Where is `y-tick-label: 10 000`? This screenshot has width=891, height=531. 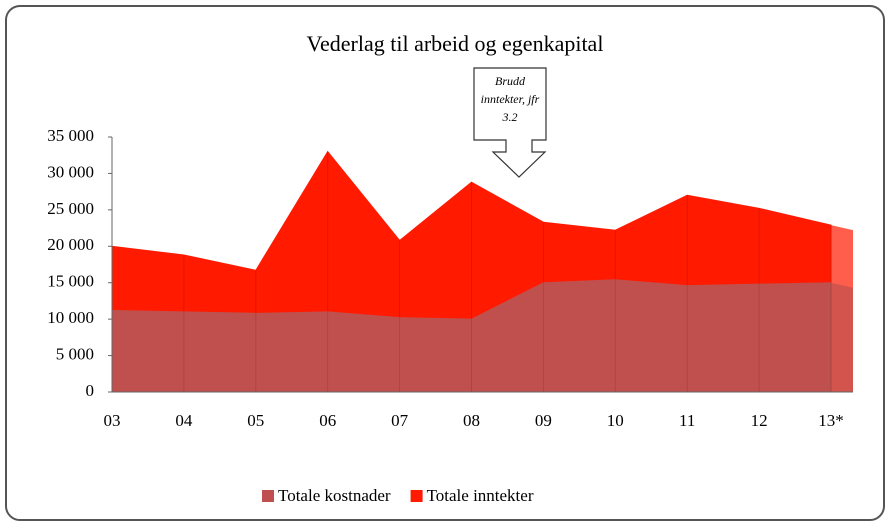 y-tick-label: 10 000 is located at coordinates (70, 317).